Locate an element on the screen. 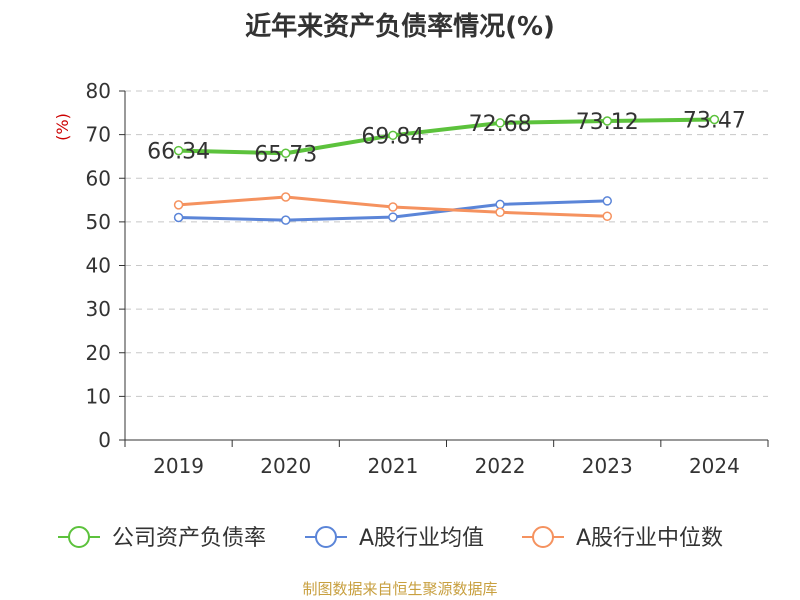 The height and width of the screenshot is (600, 800). x-tick-label: 2024 is located at coordinates (714, 466).